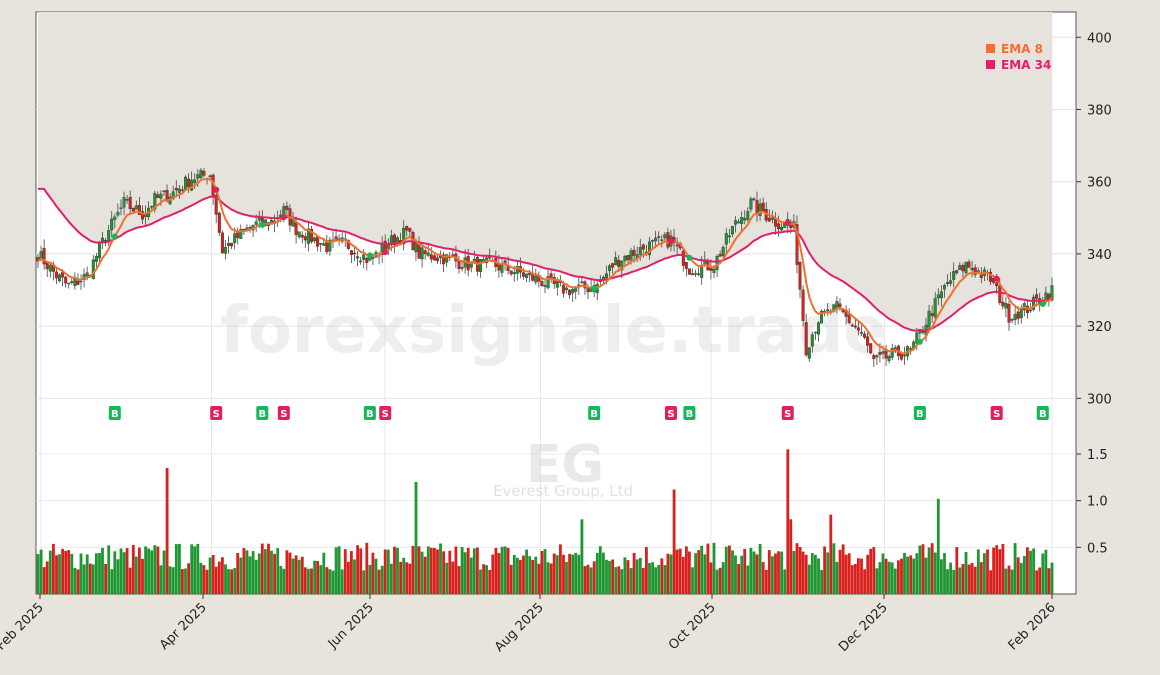 This screenshot has width=1160, height=675. What do you see at coordinates (787, 414) in the screenshot?
I see `signal-label: S` at bounding box center [787, 414].